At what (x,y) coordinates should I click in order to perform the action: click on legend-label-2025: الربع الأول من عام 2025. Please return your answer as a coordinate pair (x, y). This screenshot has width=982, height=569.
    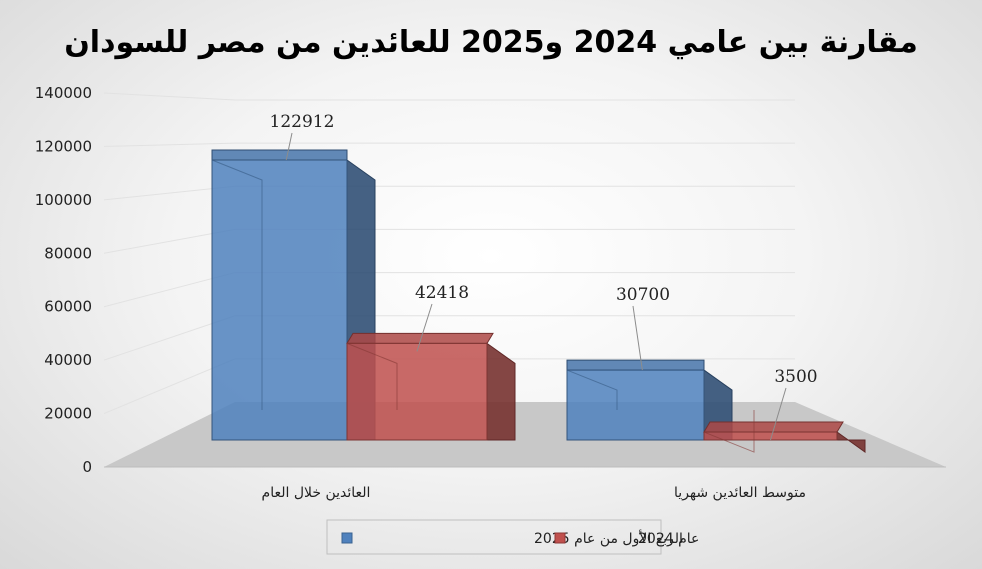
    Looking at the image, I should click on (608, 538).